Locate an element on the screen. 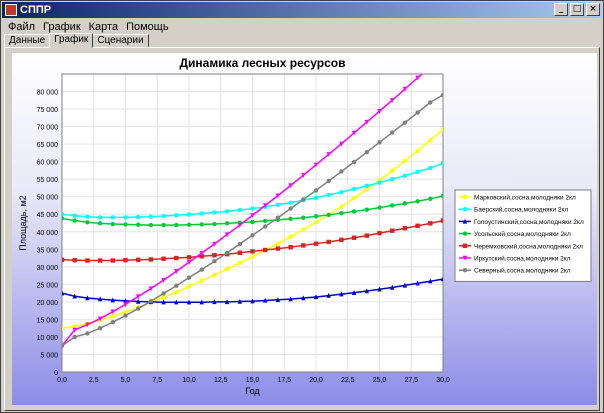  x-tick-label: 15,0 is located at coordinates (253, 380).